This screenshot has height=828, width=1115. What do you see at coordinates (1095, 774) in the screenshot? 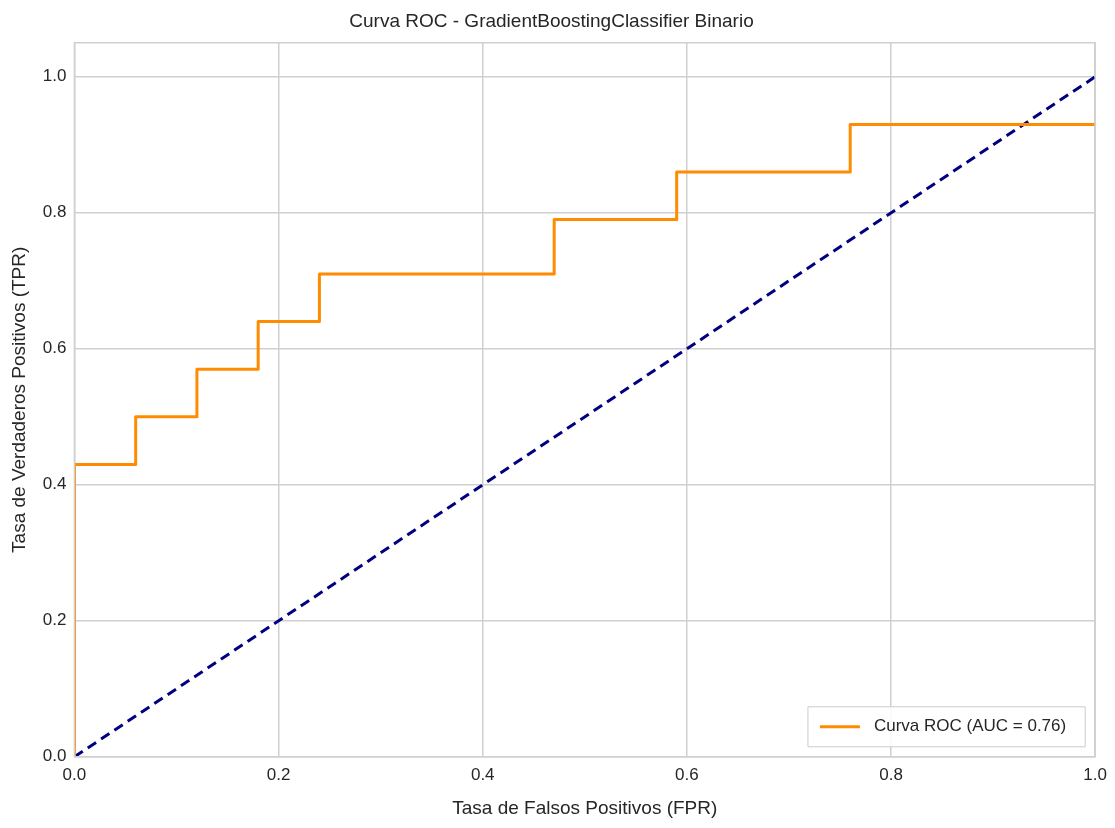
I see `x-tick-label: 1.0` at bounding box center [1095, 774].